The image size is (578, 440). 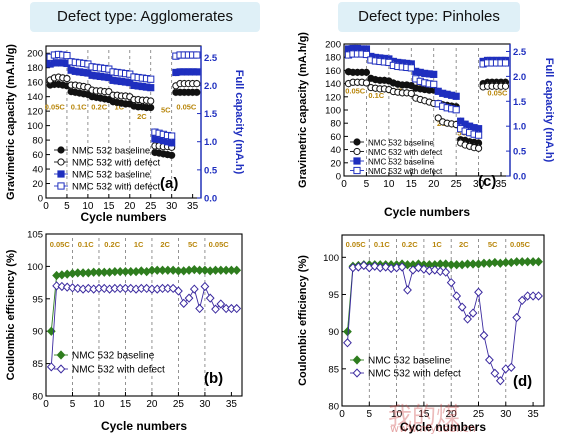 What do you see at coordinates (520, 152) in the screenshot?
I see `y2-tick-label: 0.5` at bounding box center [520, 152].